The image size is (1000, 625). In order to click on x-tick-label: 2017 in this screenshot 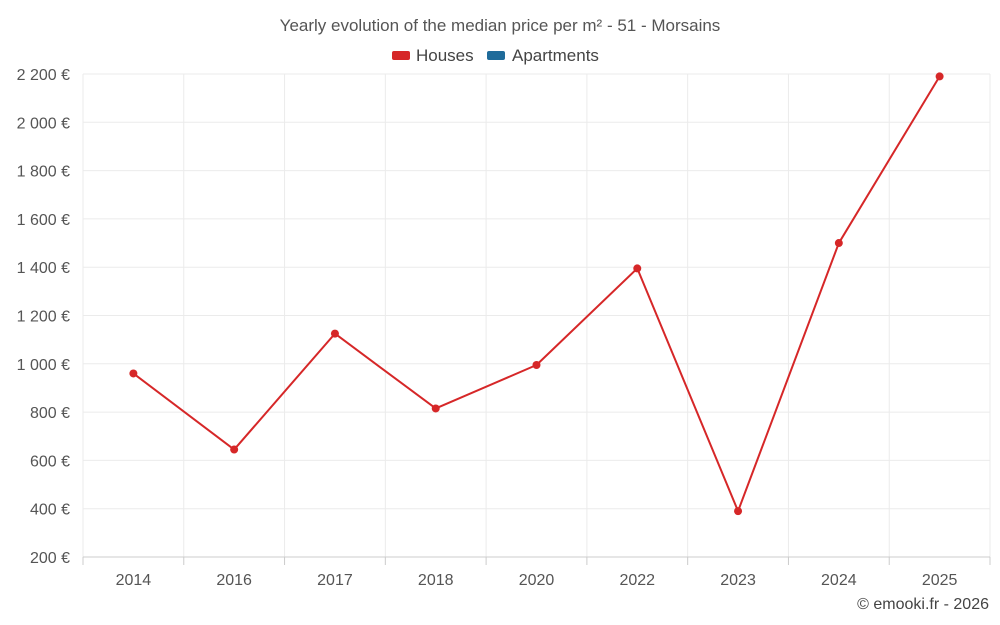, I will do `click(335, 580)`.